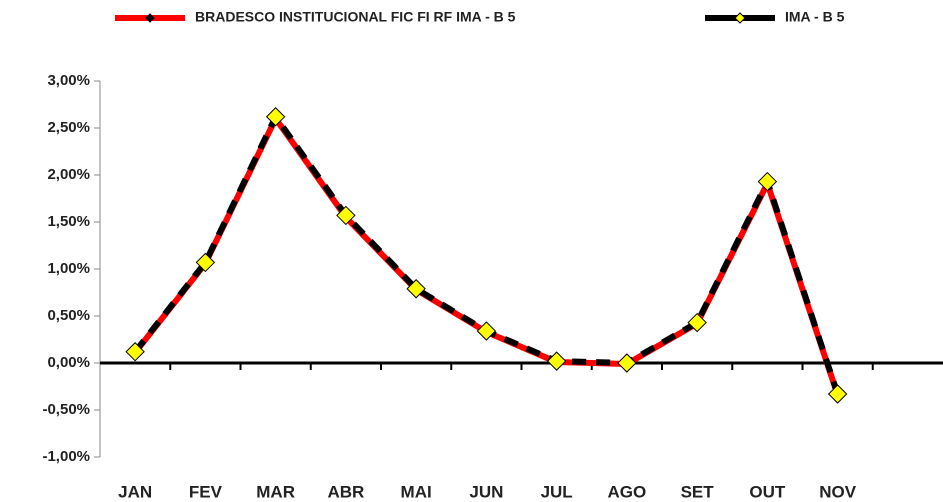  What do you see at coordinates (68, 127) in the screenshot?
I see `y-tick-label: 2,50%` at bounding box center [68, 127].